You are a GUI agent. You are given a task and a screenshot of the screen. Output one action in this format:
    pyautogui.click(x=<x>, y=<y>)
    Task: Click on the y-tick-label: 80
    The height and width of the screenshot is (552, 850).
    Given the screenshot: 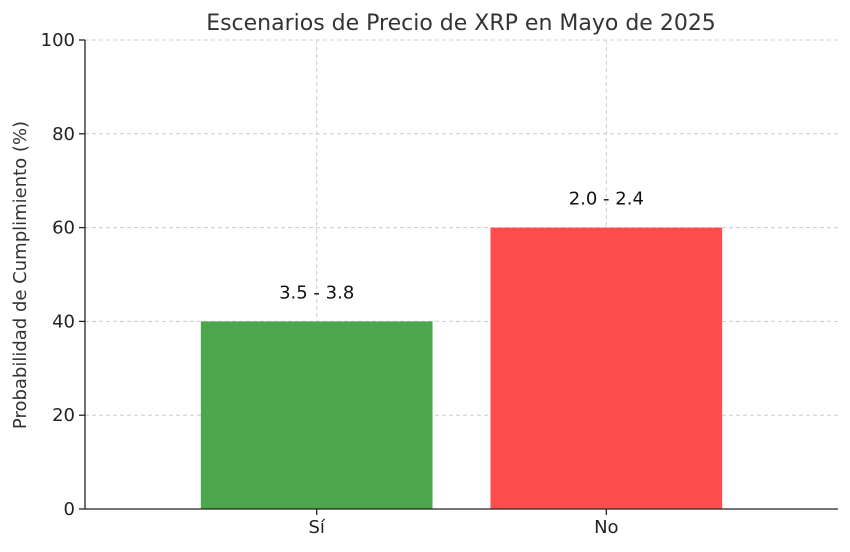 What is the action you would take?
    pyautogui.click(x=63, y=134)
    